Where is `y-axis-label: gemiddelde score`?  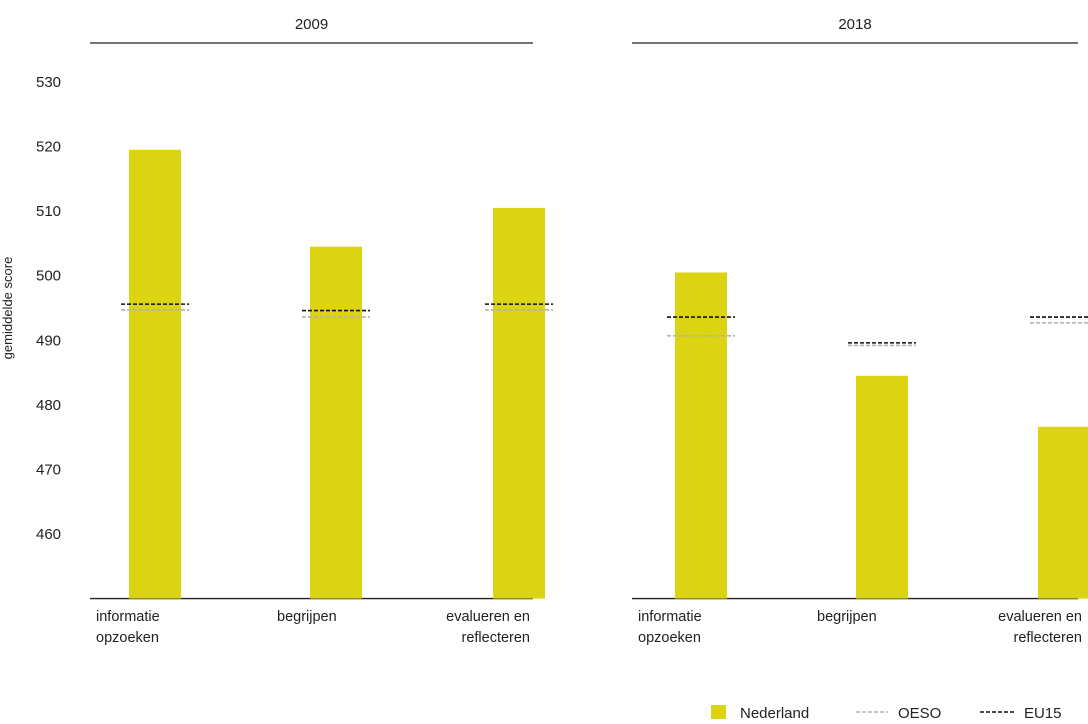 y-axis-label: gemiddelde score is located at coordinates (7, 308).